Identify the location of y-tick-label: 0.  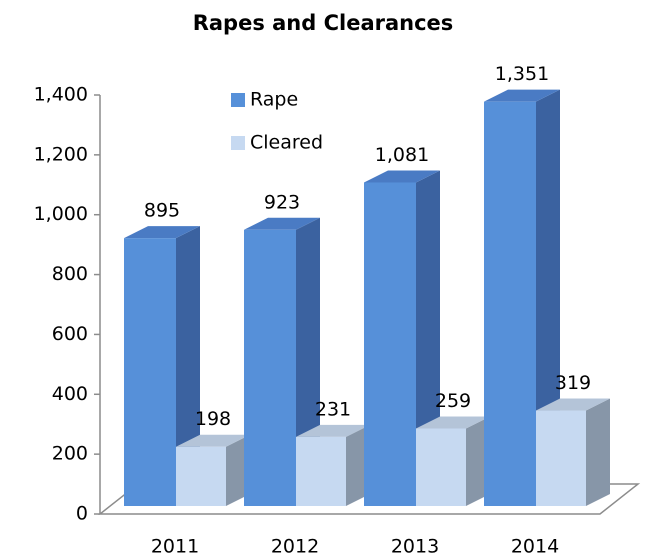
(82, 514).